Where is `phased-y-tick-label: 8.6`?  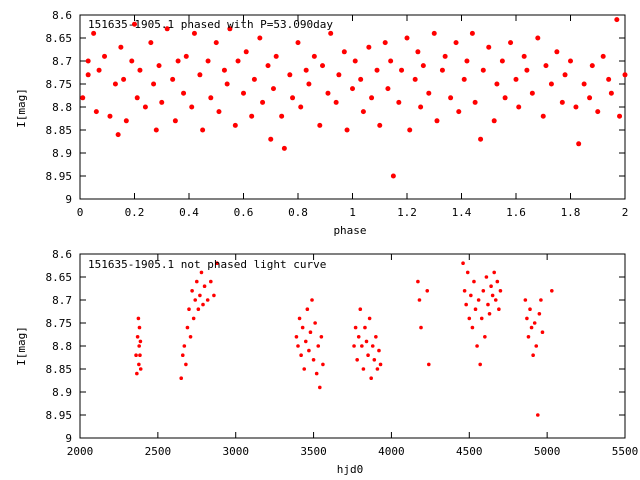 phased-y-tick-label: 8.6 is located at coordinates (62, 15).